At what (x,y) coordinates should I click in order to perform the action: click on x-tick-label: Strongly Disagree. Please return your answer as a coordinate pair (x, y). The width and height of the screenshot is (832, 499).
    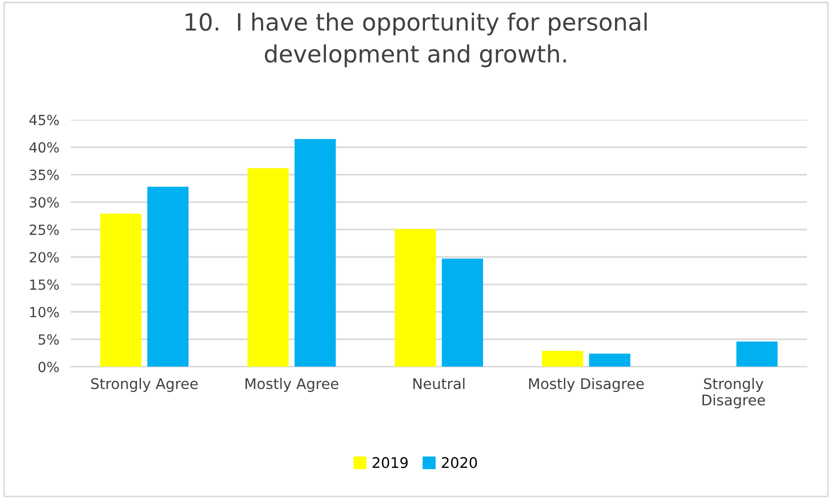
    Looking at the image, I should click on (733, 393).